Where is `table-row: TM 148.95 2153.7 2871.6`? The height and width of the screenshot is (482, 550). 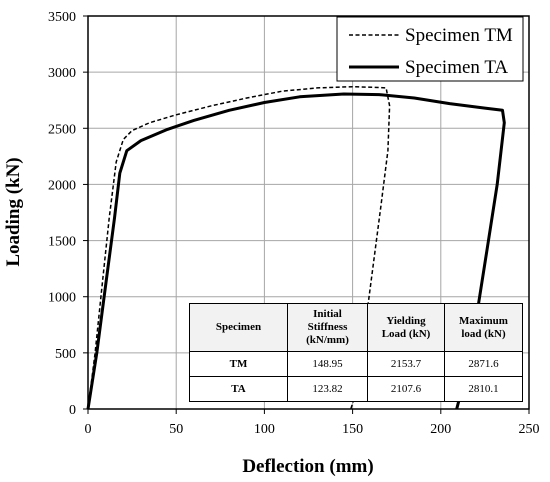 table-row: TM 148.95 2153.7 2871.6 is located at coordinates (356, 364).